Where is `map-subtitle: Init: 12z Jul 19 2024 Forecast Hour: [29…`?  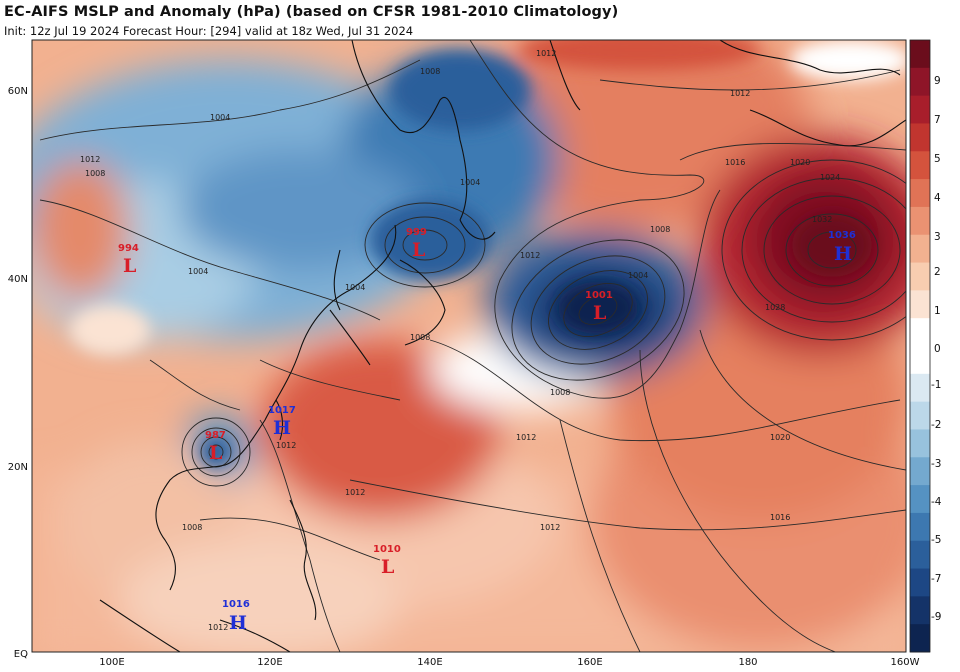 map-subtitle: Init: 12z Jul 19 2024 Forecast Hour: [29… is located at coordinates (209, 31).